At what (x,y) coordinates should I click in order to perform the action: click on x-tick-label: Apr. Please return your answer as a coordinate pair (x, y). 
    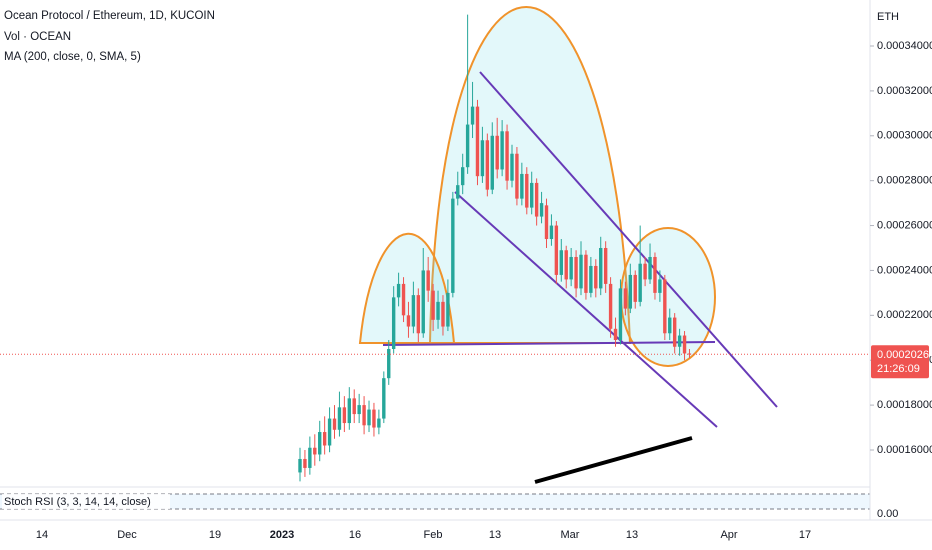
    Looking at the image, I should click on (728, 535).